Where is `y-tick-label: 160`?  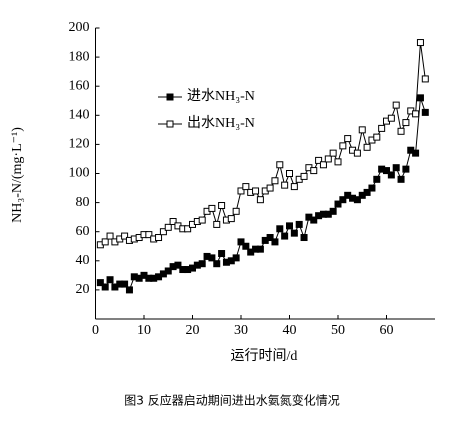
y-tick-label: 160 is located at coordinates (79, 85).